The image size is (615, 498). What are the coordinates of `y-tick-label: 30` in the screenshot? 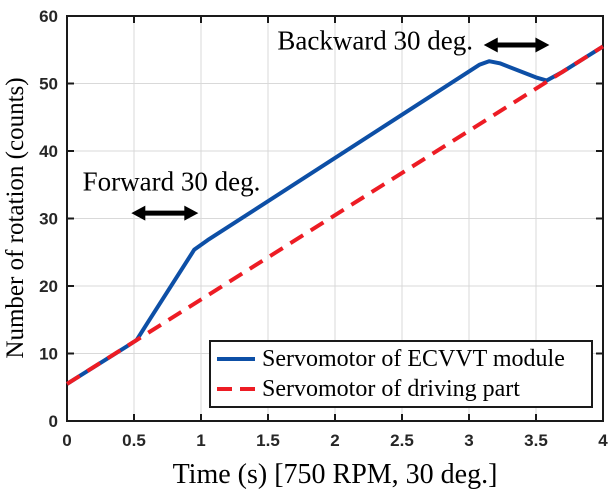 It's located at (48, 219).